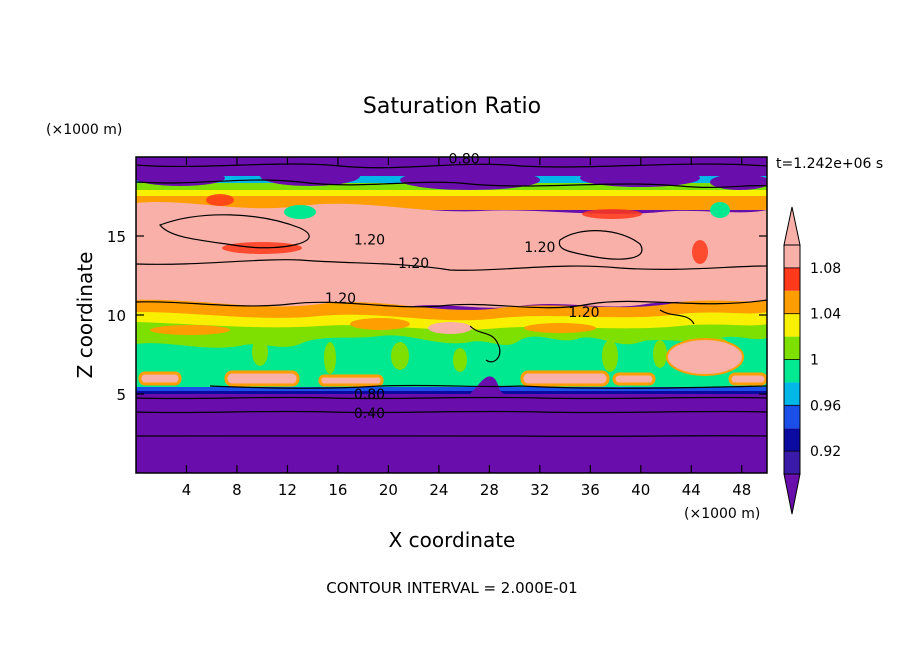 The image size is (904, 654). Describe the element at coordinates (452, 106) in the screenshot. I see `chart-title: Saturation Ratio` at that location.